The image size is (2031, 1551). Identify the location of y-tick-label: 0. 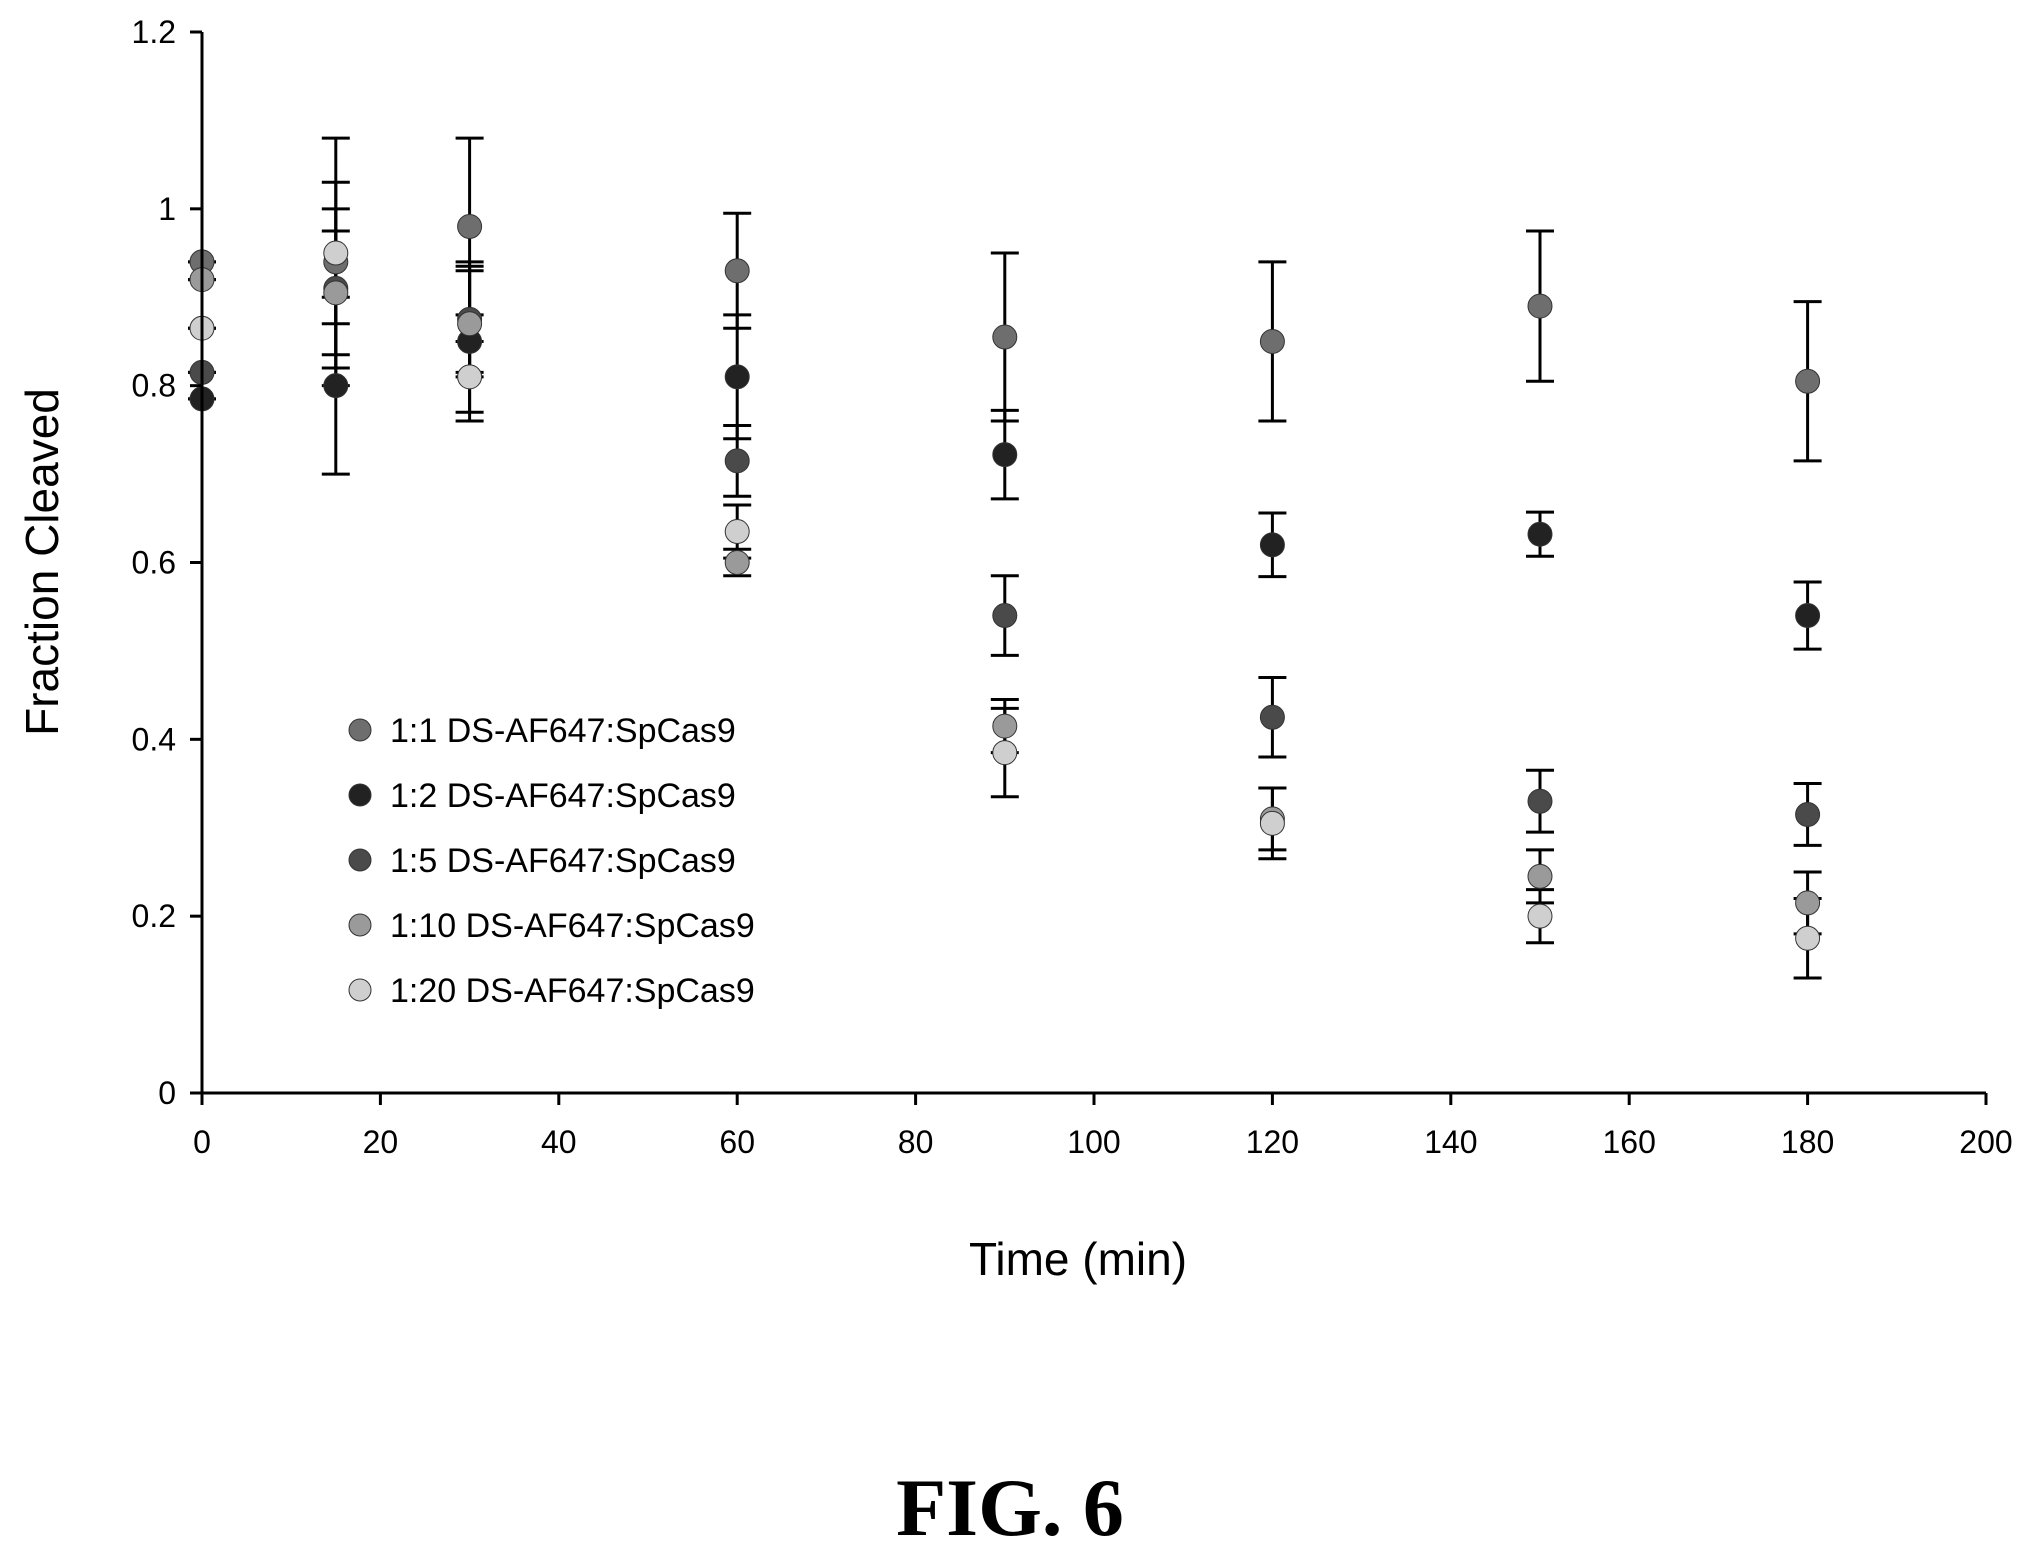
(167, 1093).